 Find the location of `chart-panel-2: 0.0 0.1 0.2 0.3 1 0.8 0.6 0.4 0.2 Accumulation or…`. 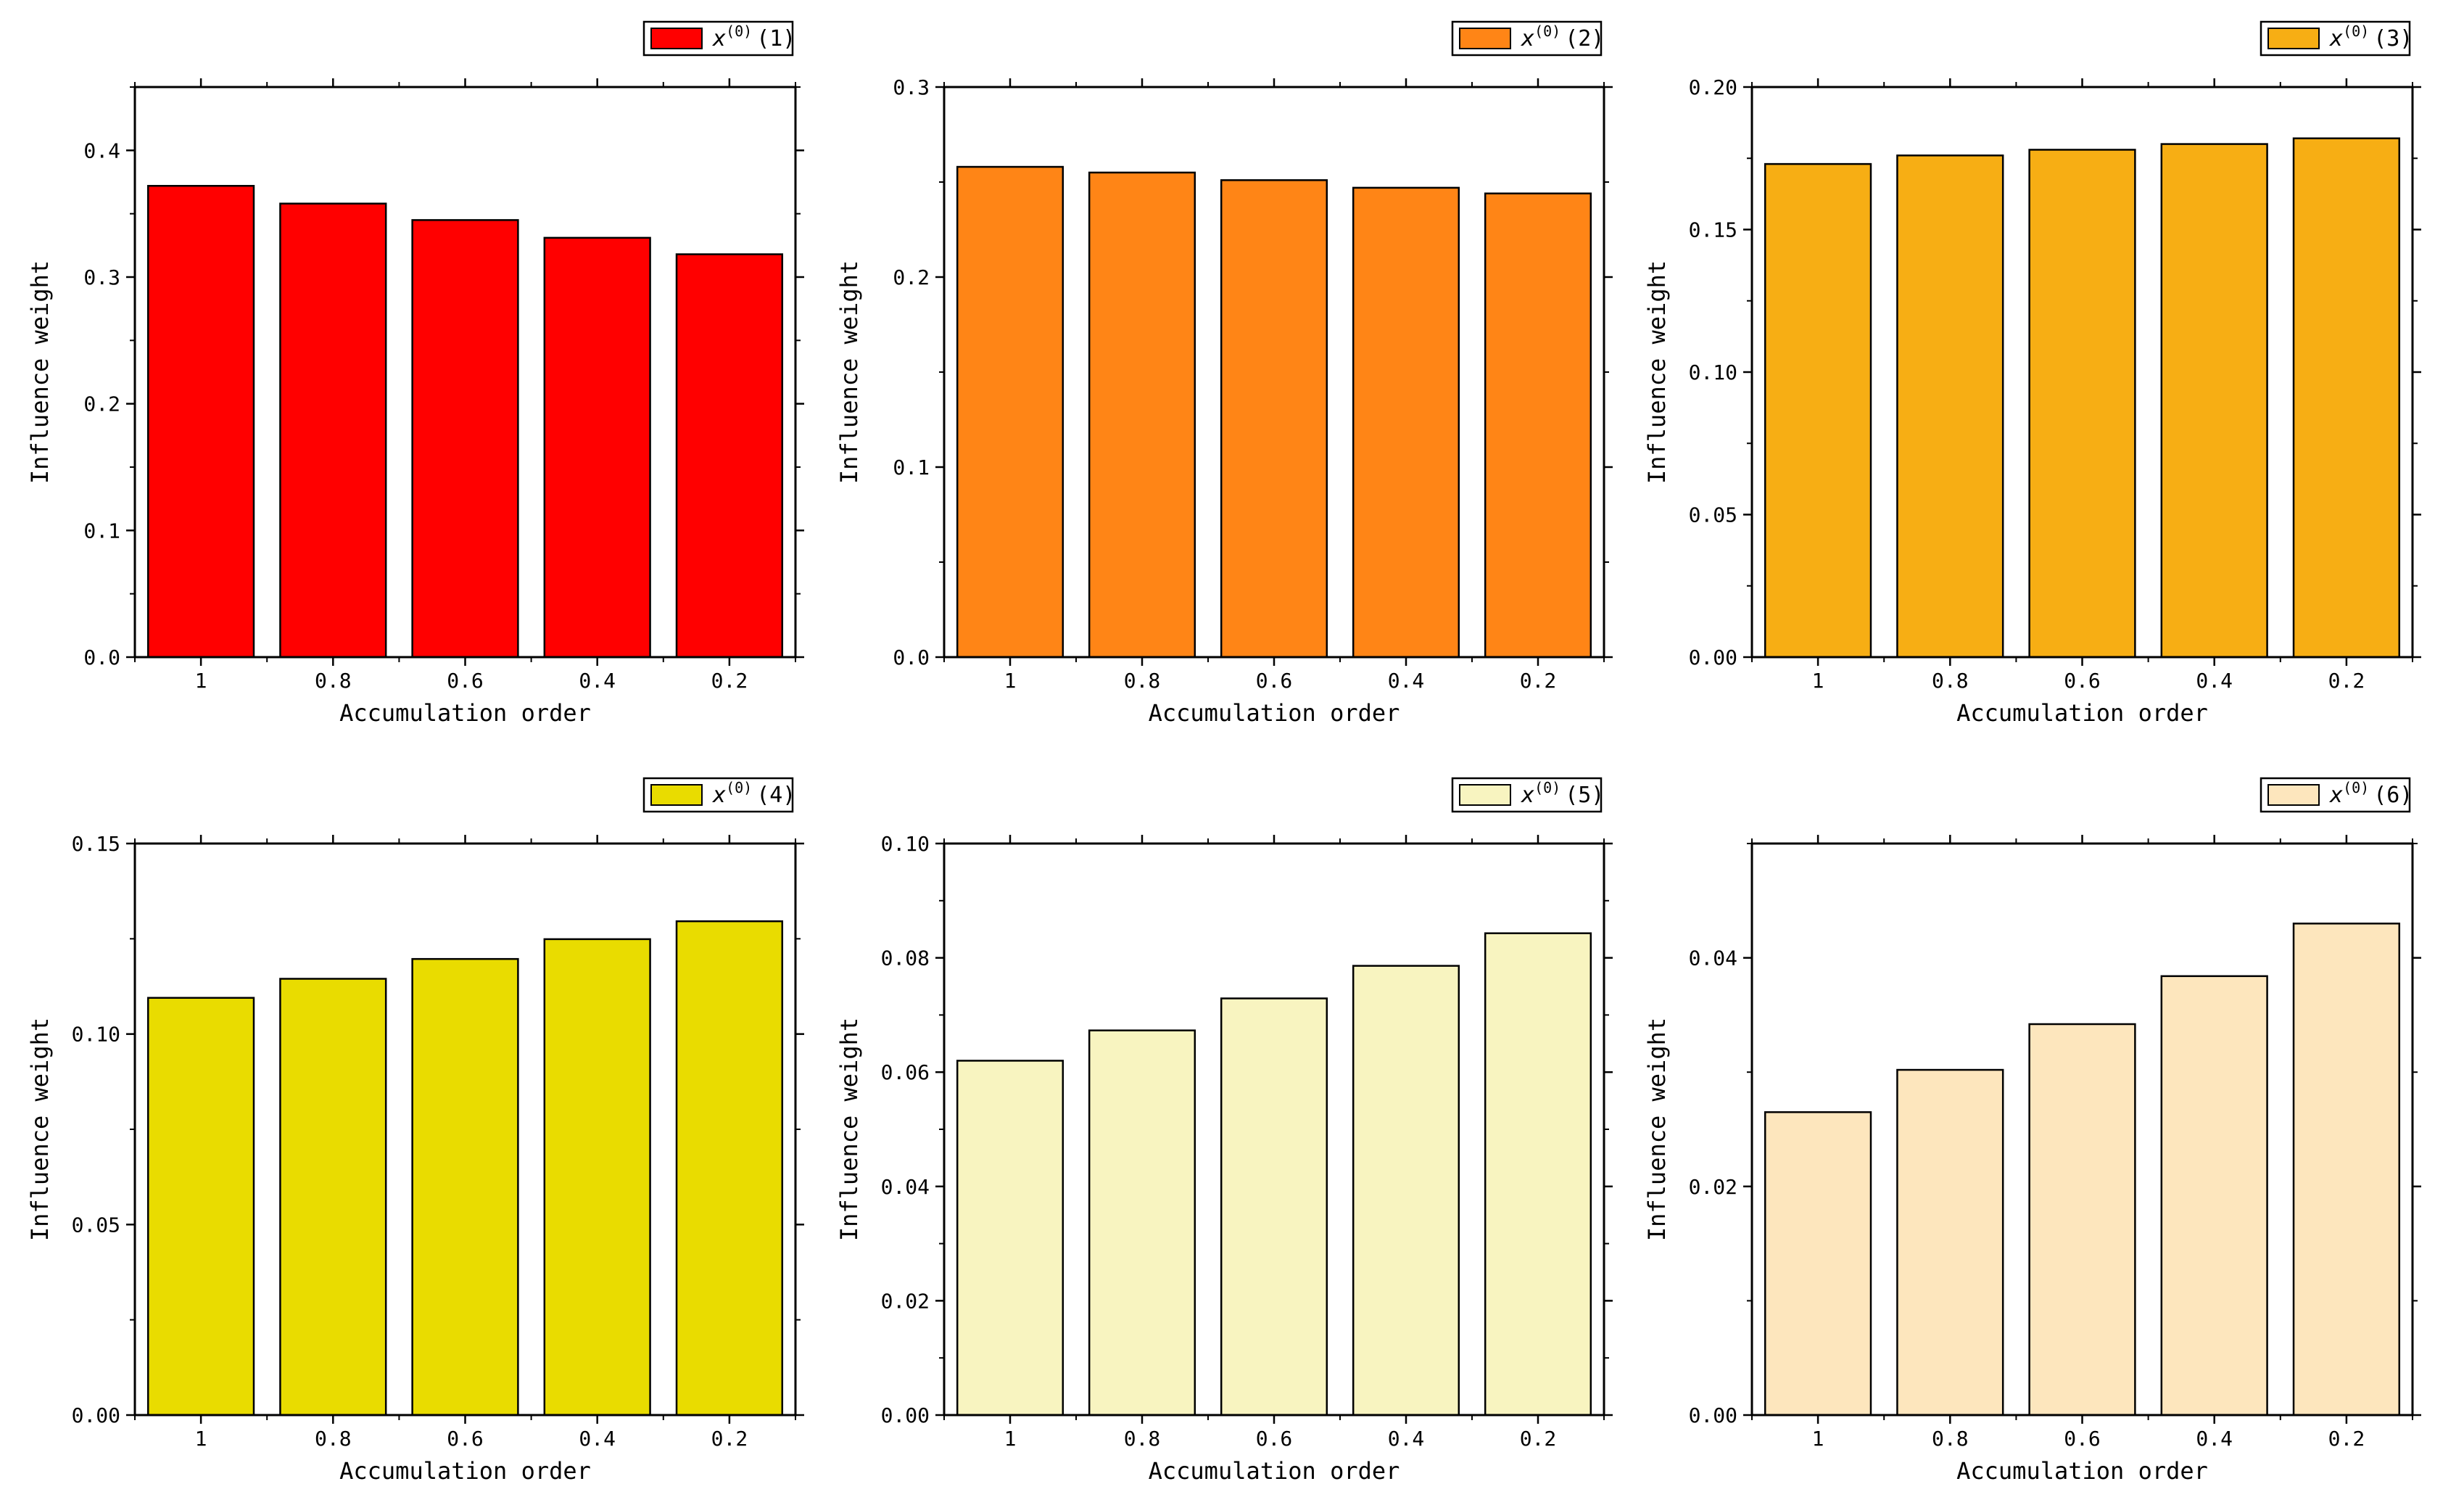

chart-panel-2: 0.0 0.1 0.2 0.3 1 0.8 0.6 0.4 0.2 Accumulation or… is located at coordinates (1224, 373).